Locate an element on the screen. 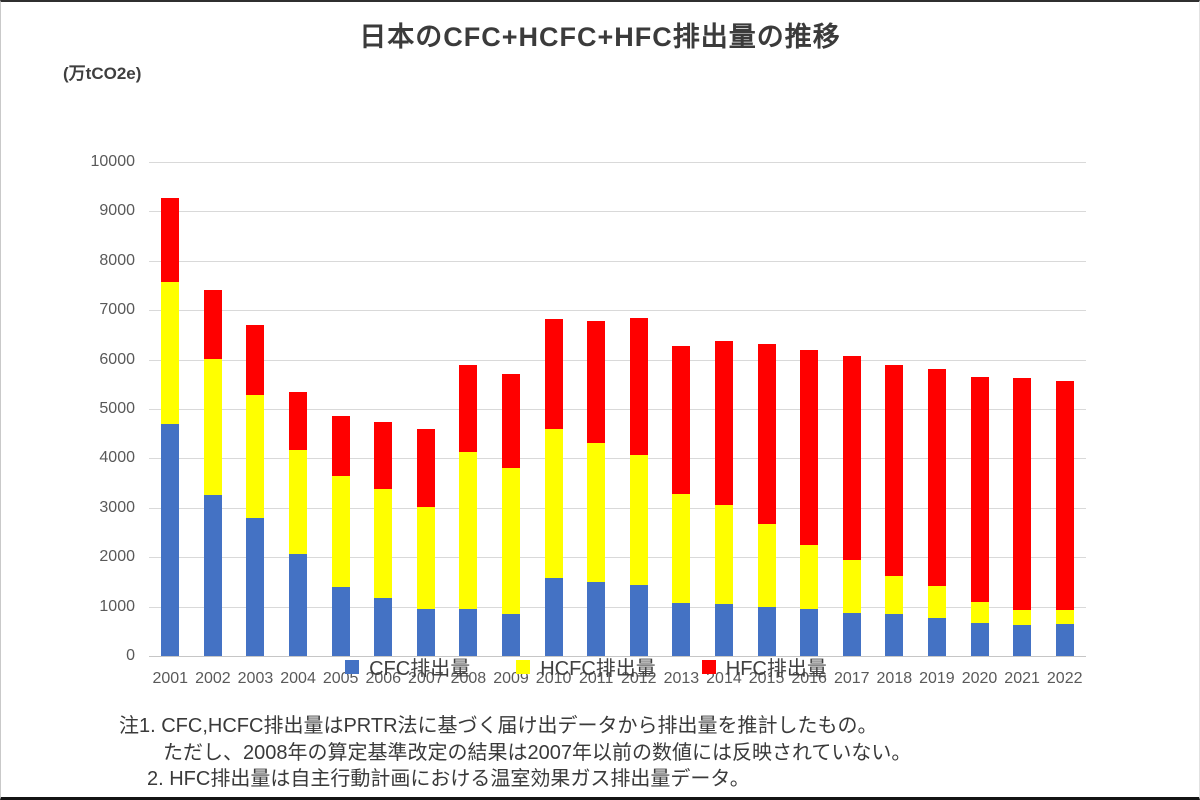 This screenshot has height=800, width=1200. bar-segment-2001-hcfc is located at coordinates (170, 353).